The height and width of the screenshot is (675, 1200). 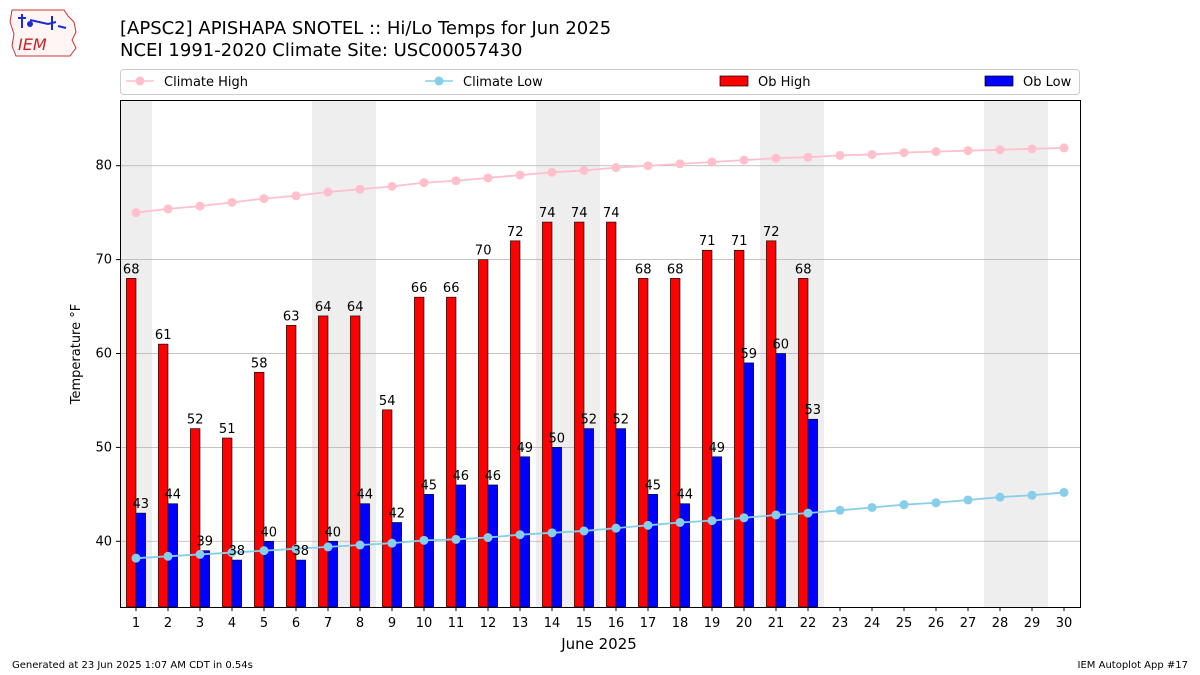 What do you see at coordinates (264, 623) in the screenshot?
I see `x-tick-label-5: 5` at bounding box center [264, 623].